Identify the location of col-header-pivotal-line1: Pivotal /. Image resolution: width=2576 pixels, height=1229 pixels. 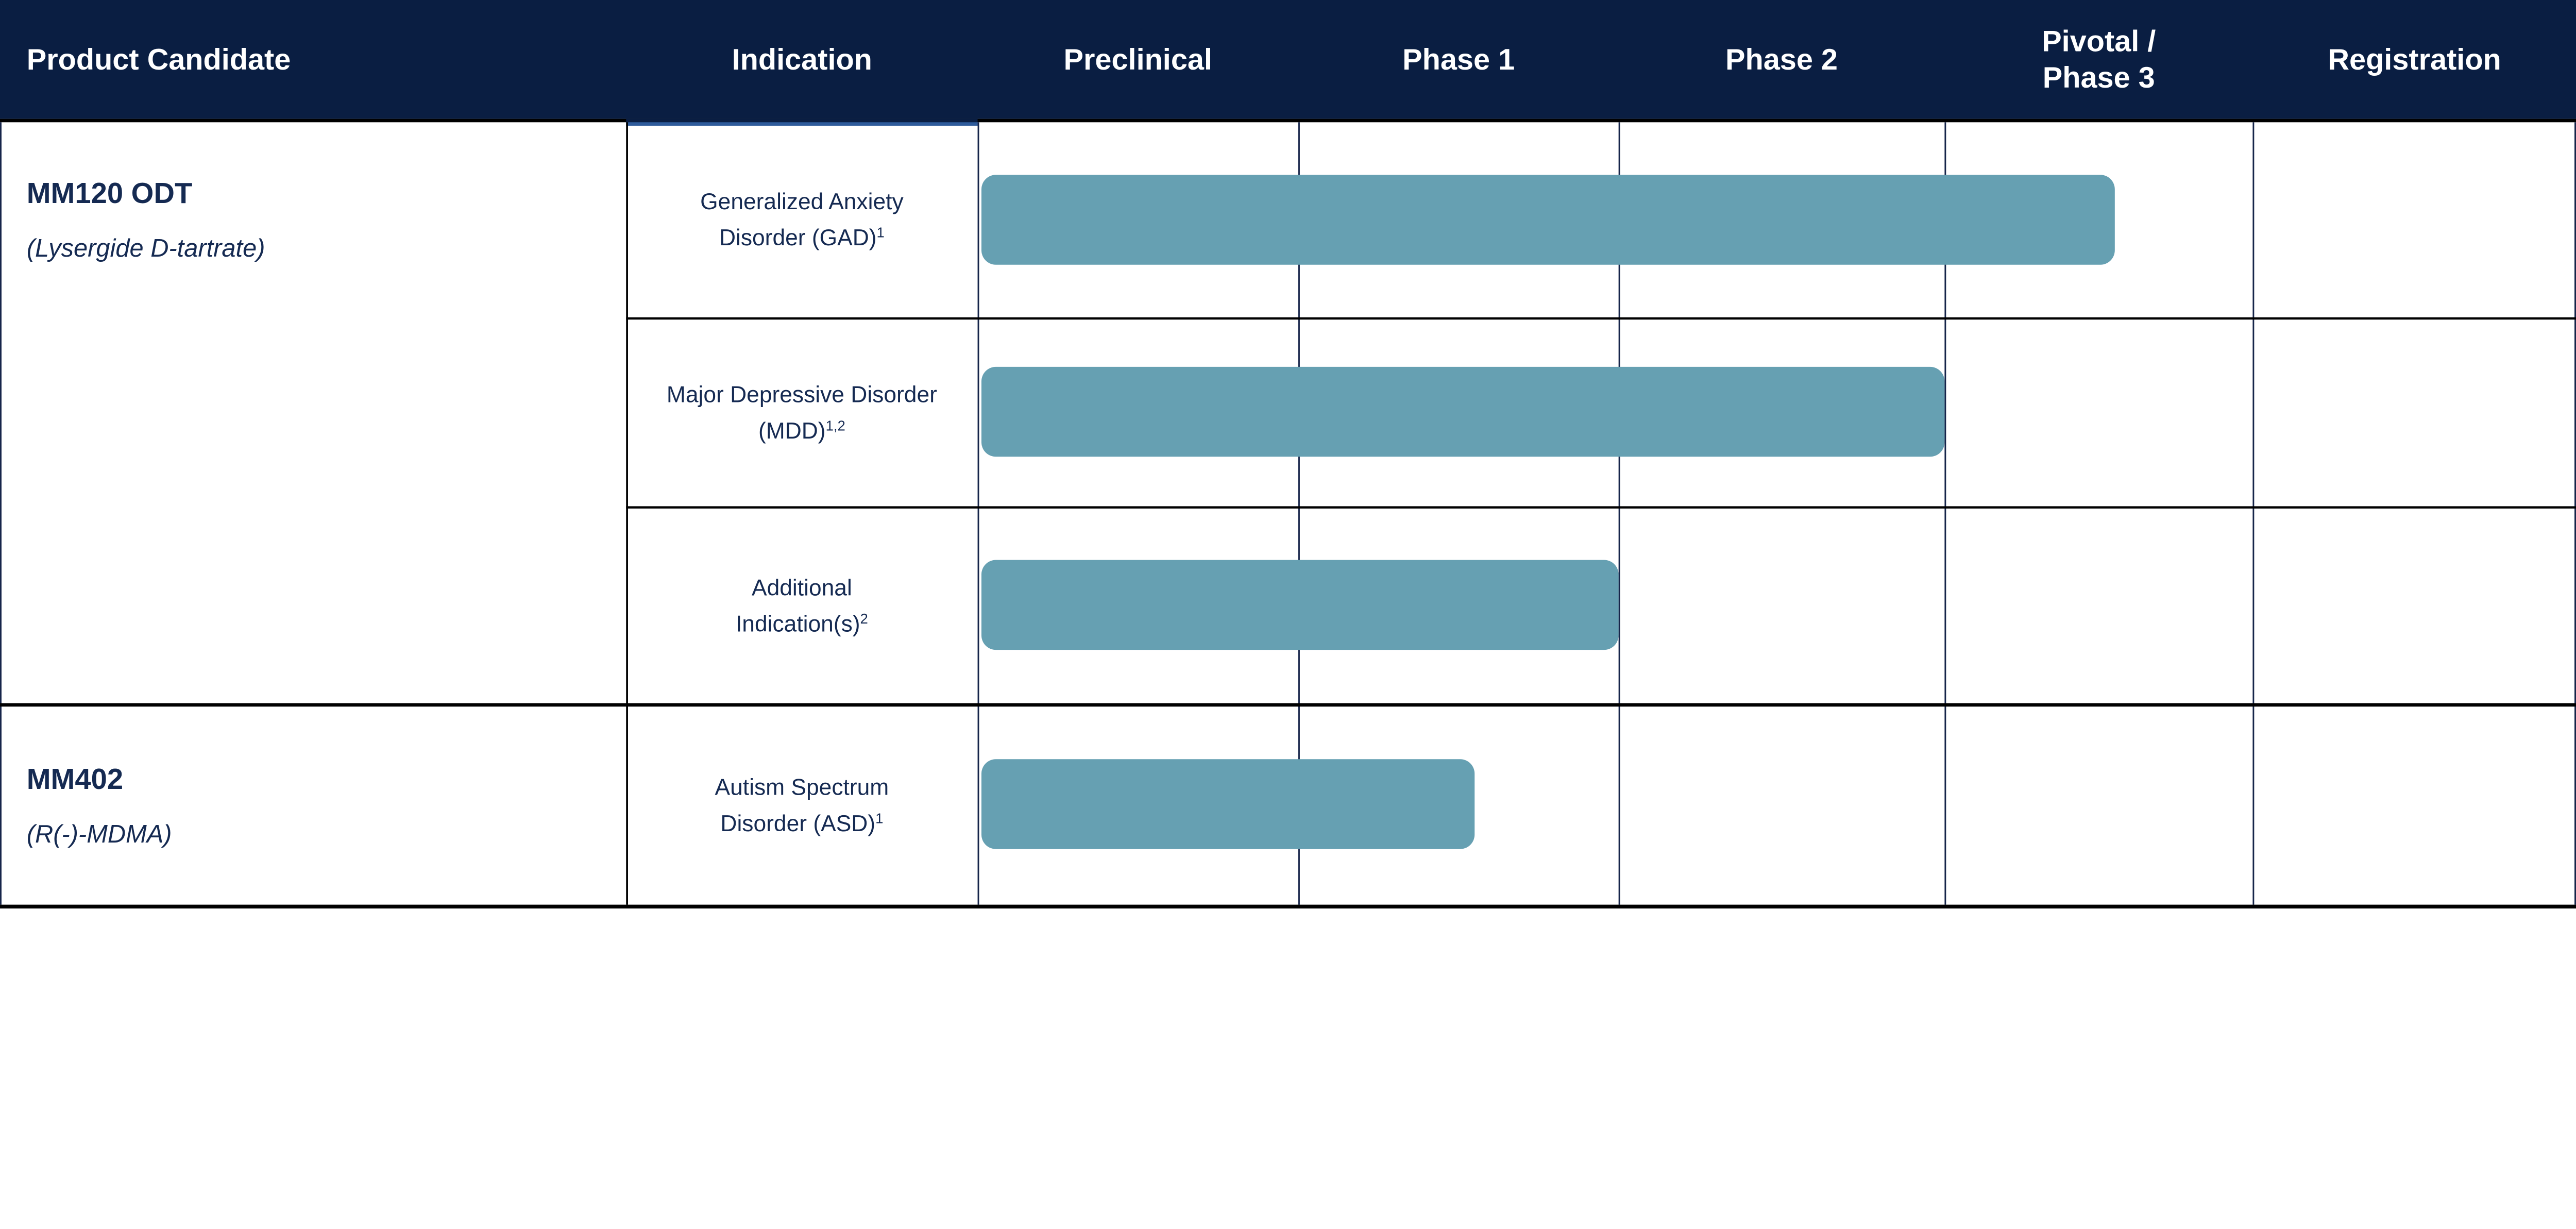
(2099, 41).